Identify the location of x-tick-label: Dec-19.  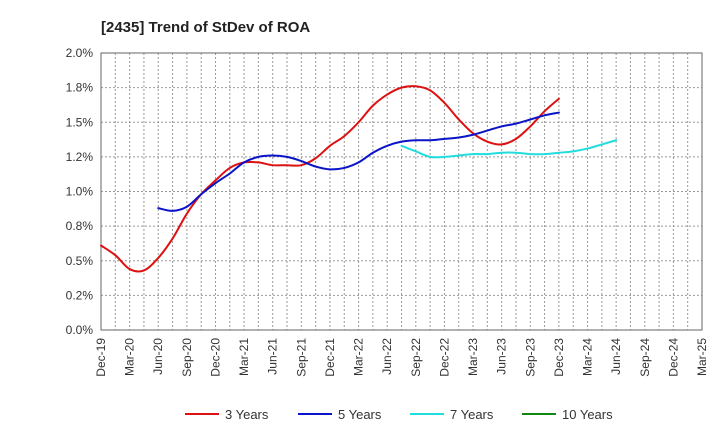
(101, 357).